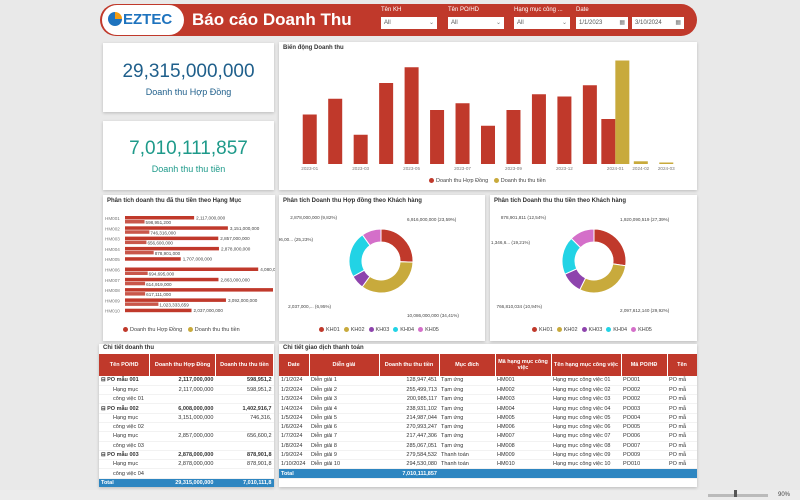 Image resolution: width=800 pixels, height=500 pixels. What do you see at coordinates (582, 238) in the screenshot?
I see `slice-KH05` at bounding box center [582, 238].